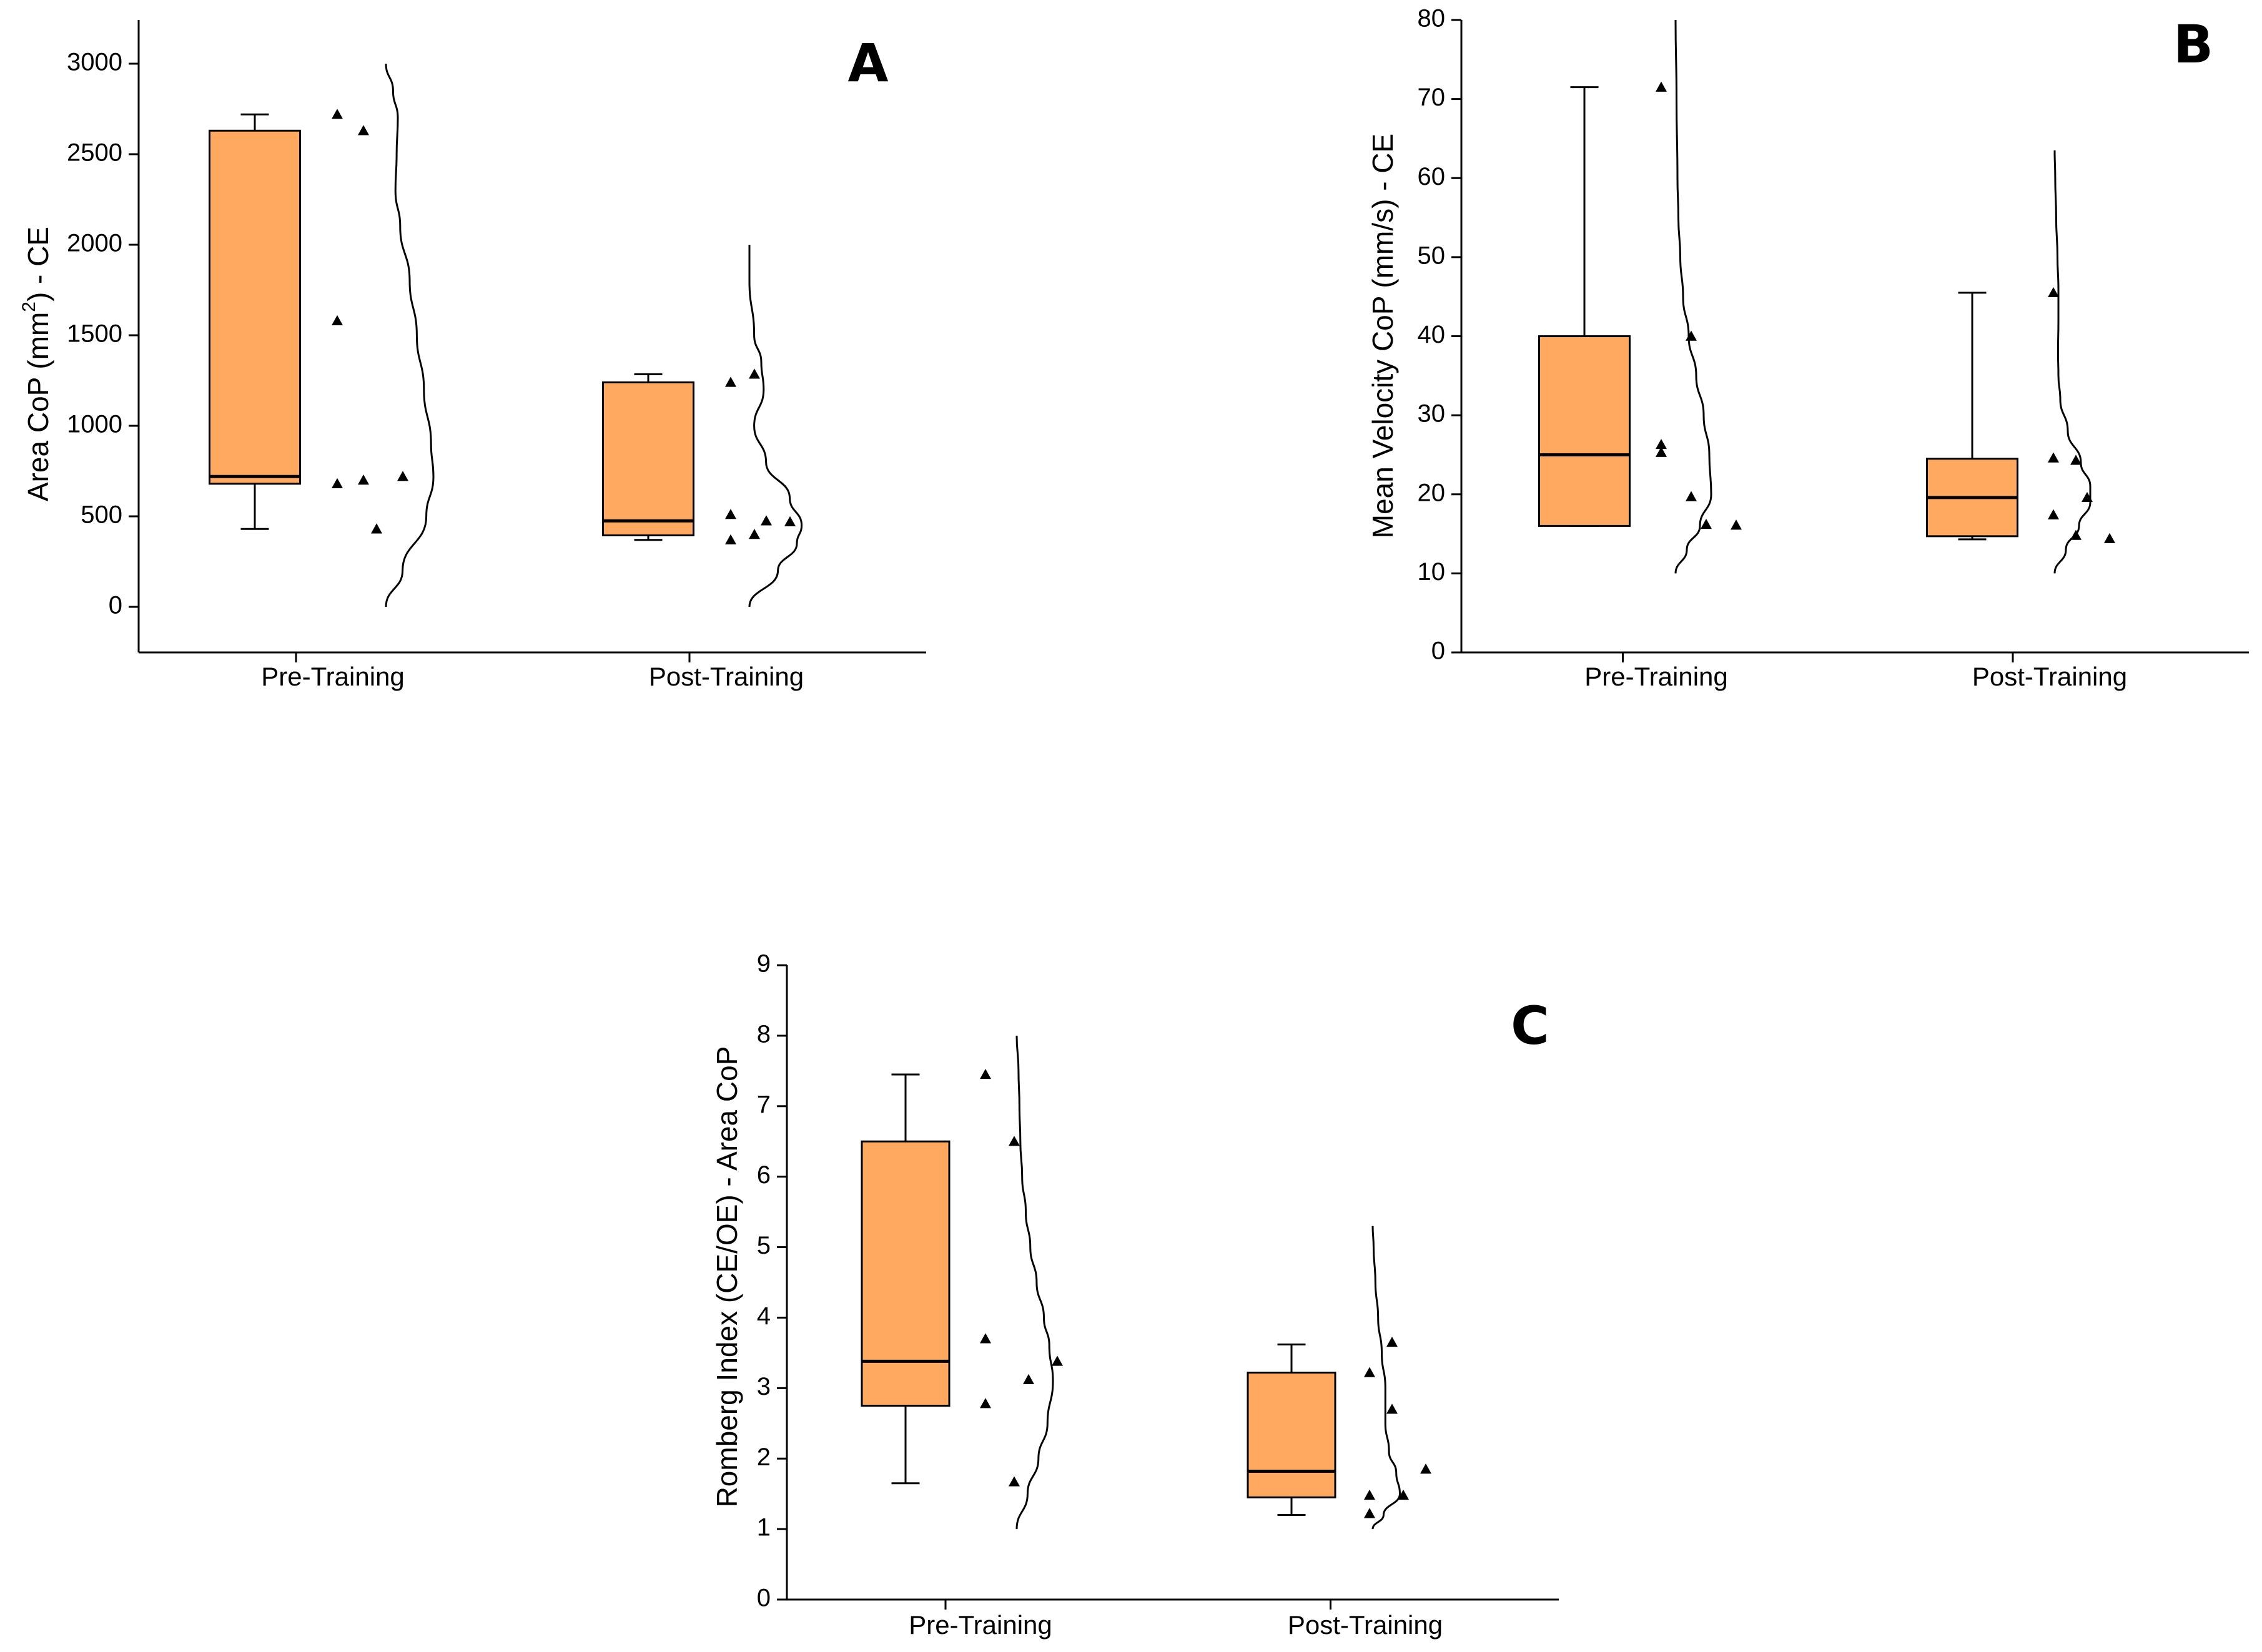  I want to click on panel-b-y-tick-label: 0, so click(1438, 651).